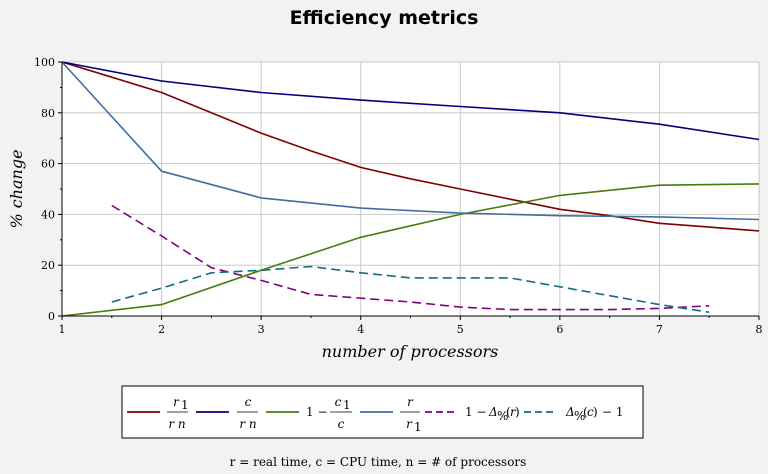 The height and width of the screenshot is (474, 768). Describe the element at coordinates (261, 329) in the screenshot. I see `x-tick-label: 3` at that location.